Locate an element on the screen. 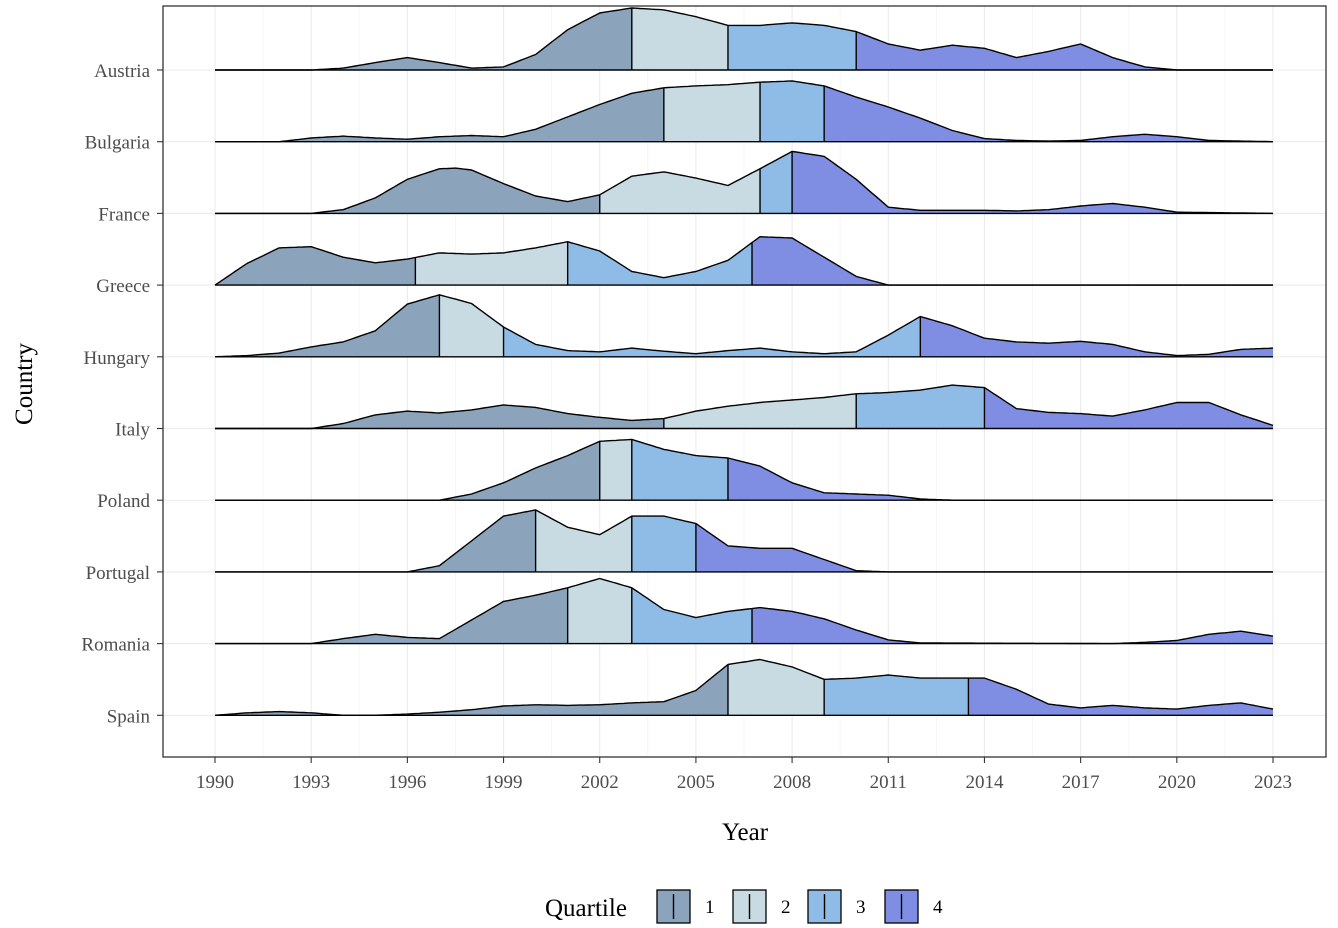 This screenshot has width=1338, height=928. ridge-bulgaria is located at coordinates (744, 111).